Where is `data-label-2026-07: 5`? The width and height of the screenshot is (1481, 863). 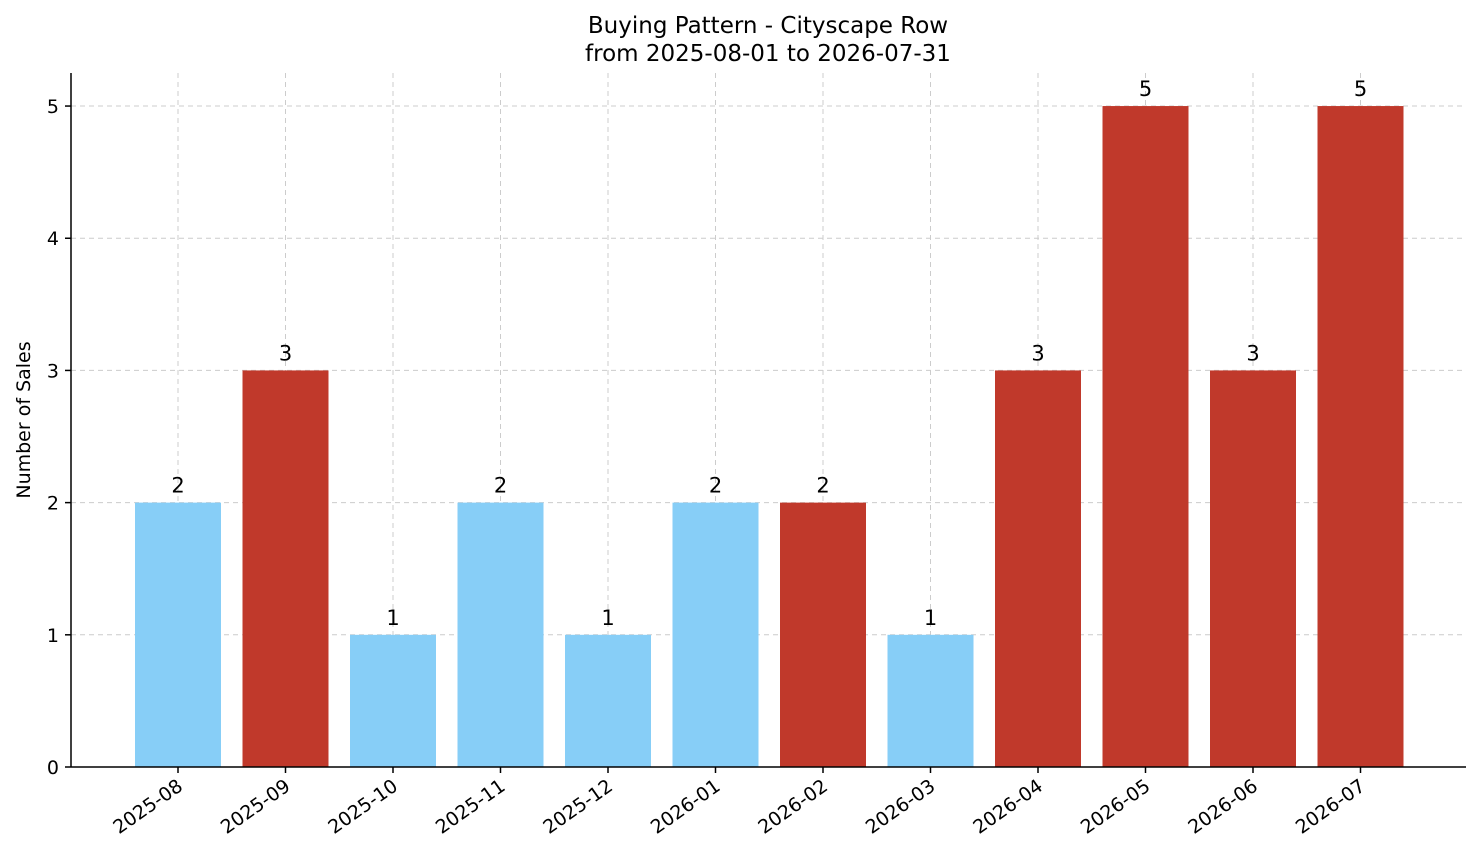 data-label-2026-07: 5 is located at coordinates (1360, 89).